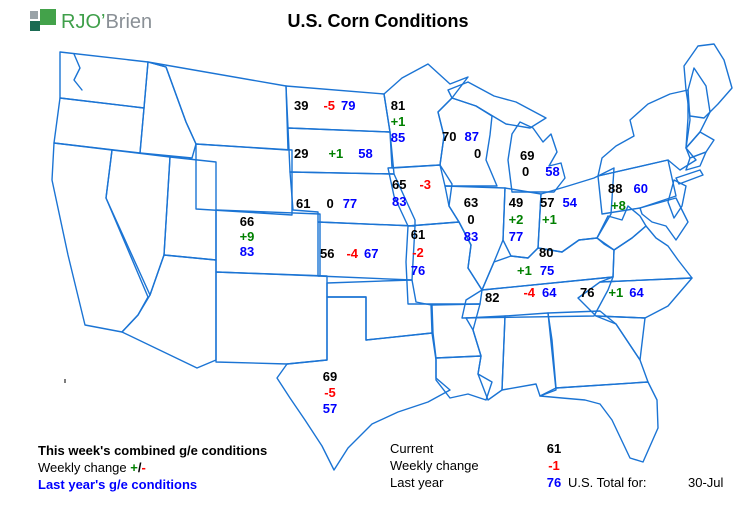  What do you see at coordinates (301, 105) in the screenshot?
I see `state-ND-cur-value: 39` at bounding box center [301, 105].